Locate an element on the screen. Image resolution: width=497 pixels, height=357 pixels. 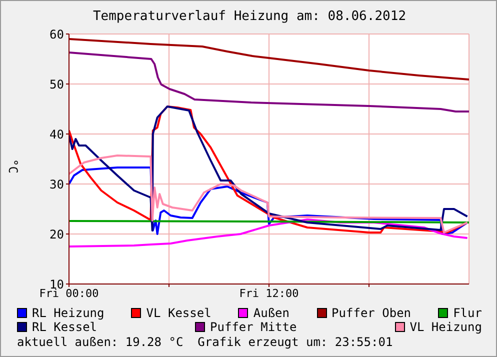
x-tick-label: Fri 12:00 is located at coordinates (269, 293).